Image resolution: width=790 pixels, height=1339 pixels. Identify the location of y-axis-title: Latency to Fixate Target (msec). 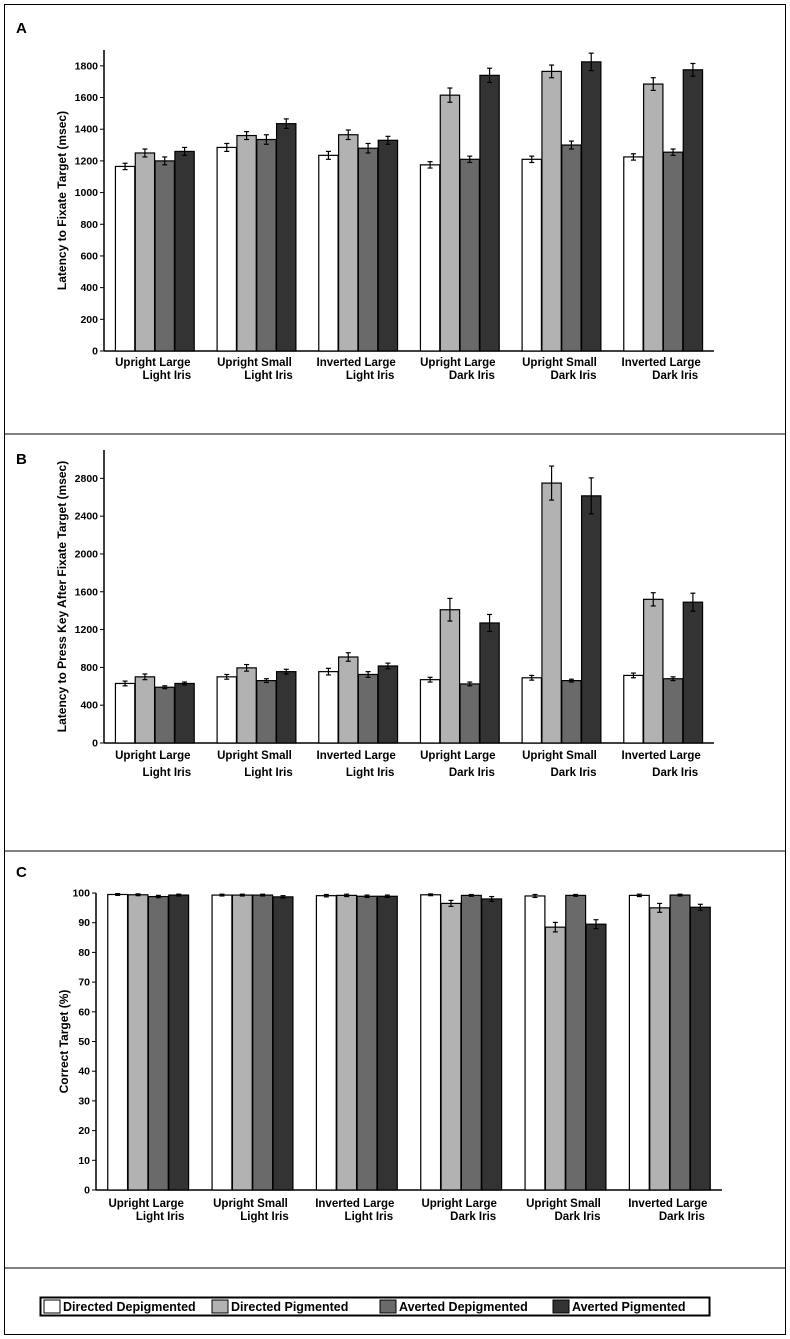
(62, 200).